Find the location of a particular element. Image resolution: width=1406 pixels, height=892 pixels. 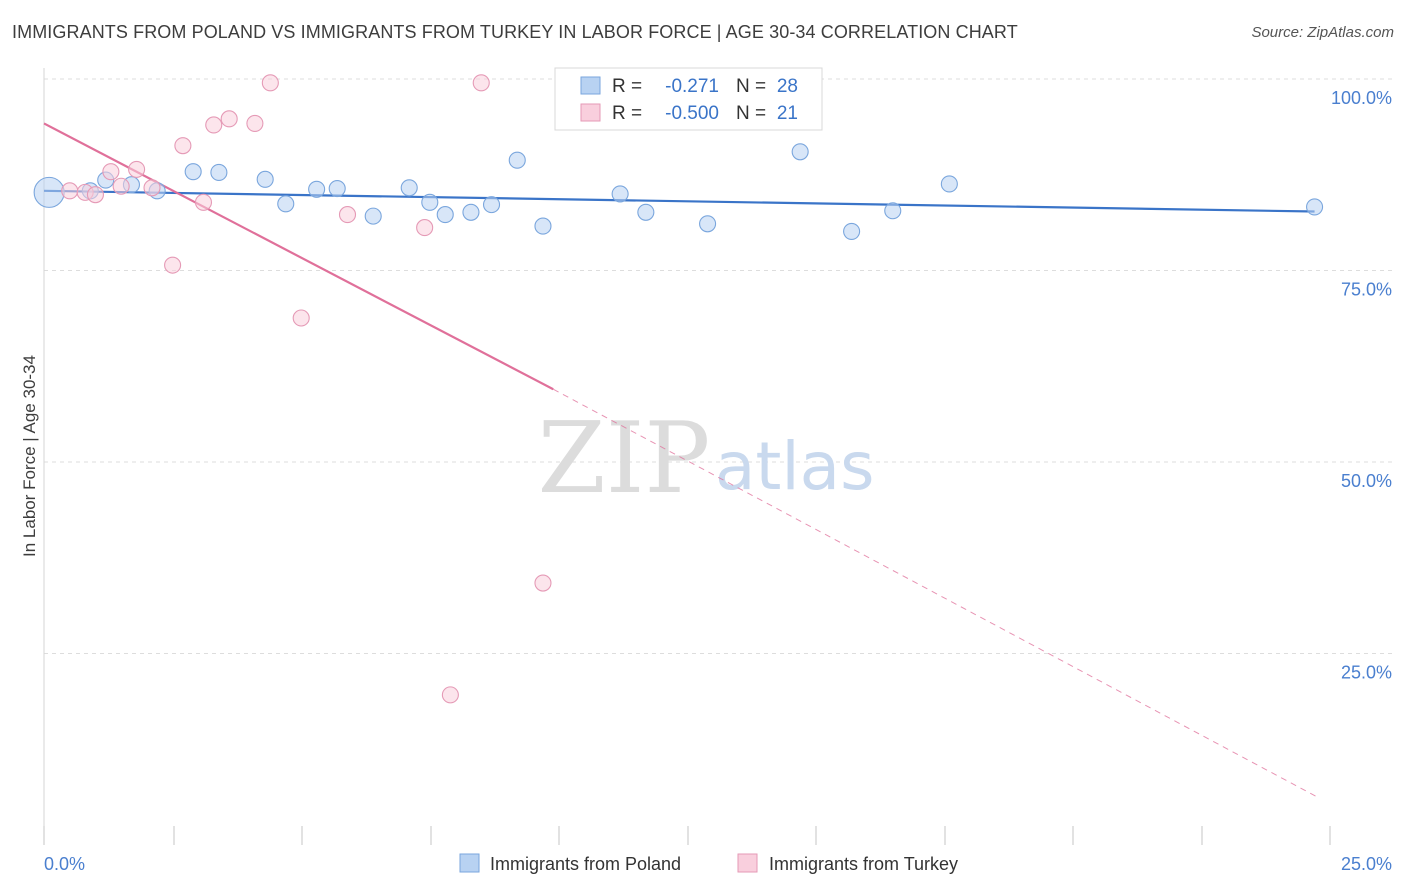

x-tick-label-max: 25.0% is located at coordinates (1366, 864).